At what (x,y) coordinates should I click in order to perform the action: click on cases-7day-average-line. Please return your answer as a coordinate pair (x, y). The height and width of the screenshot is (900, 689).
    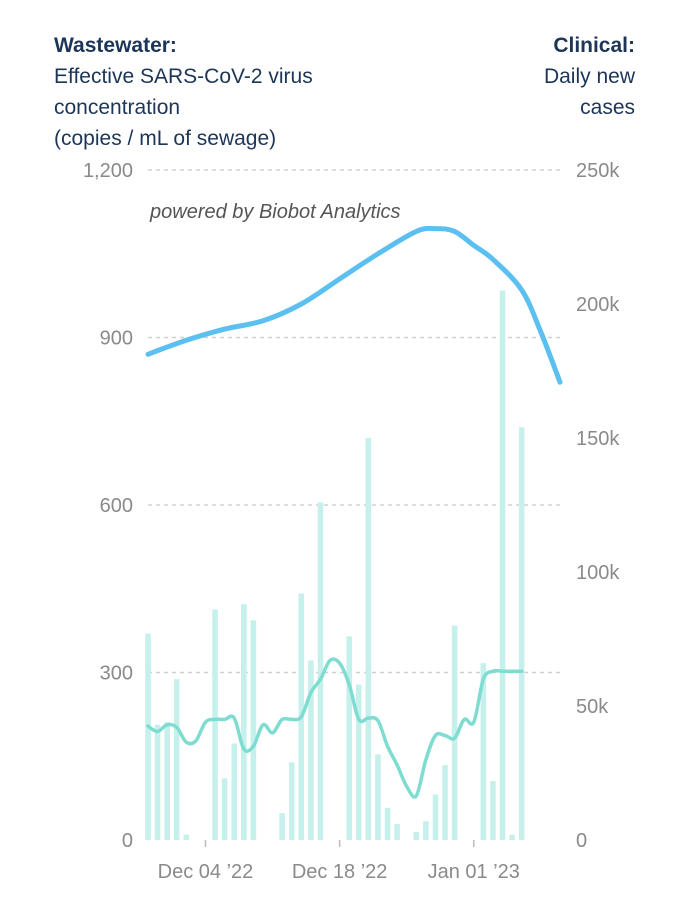
    Looking at the image, I should click on (335, 728).